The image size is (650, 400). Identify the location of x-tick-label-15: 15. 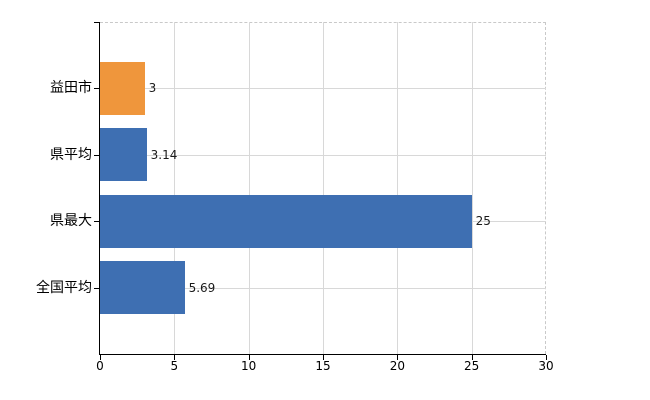
(323, 366).